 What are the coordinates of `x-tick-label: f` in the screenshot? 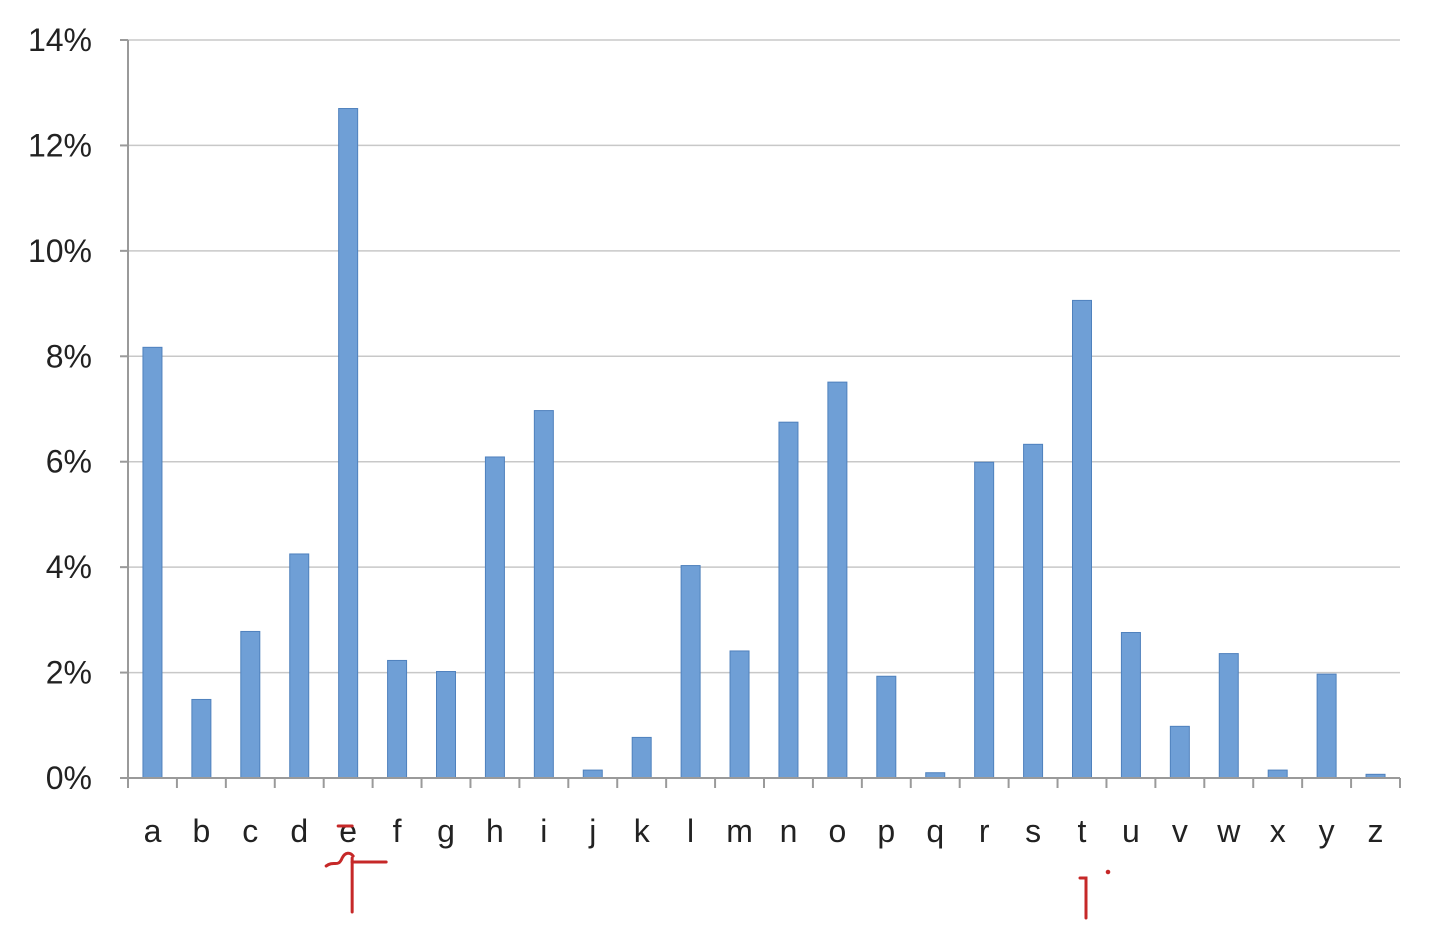 It's located at (397, 831).